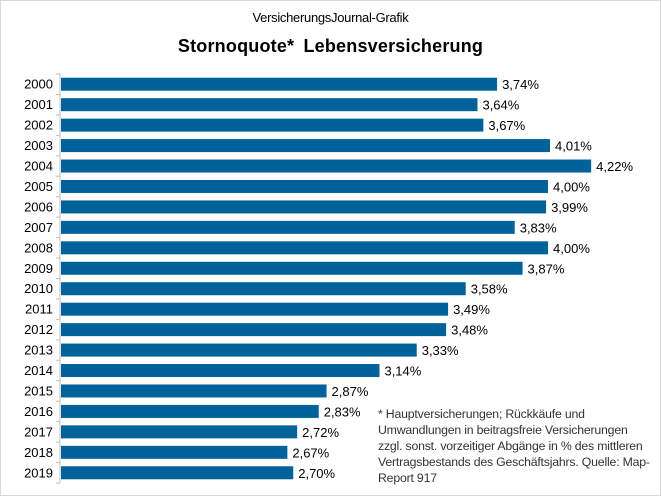 The height and width of the screenshot is (496, 661). Describe the element at coordinates (38, 329) in the screenshot. I see `category-label: 2012` at that location.